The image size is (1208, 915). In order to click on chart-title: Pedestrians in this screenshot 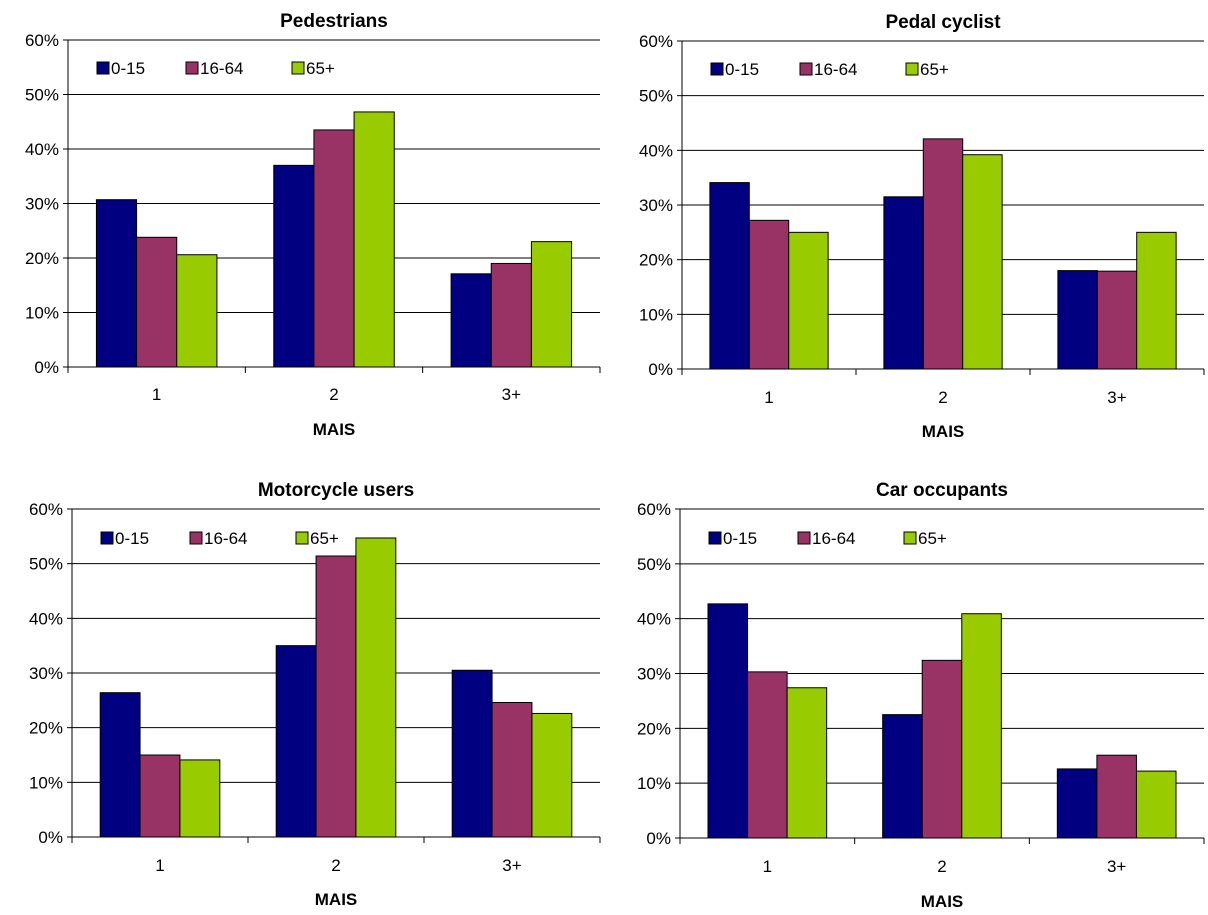, I will do `click(334, 21)`.